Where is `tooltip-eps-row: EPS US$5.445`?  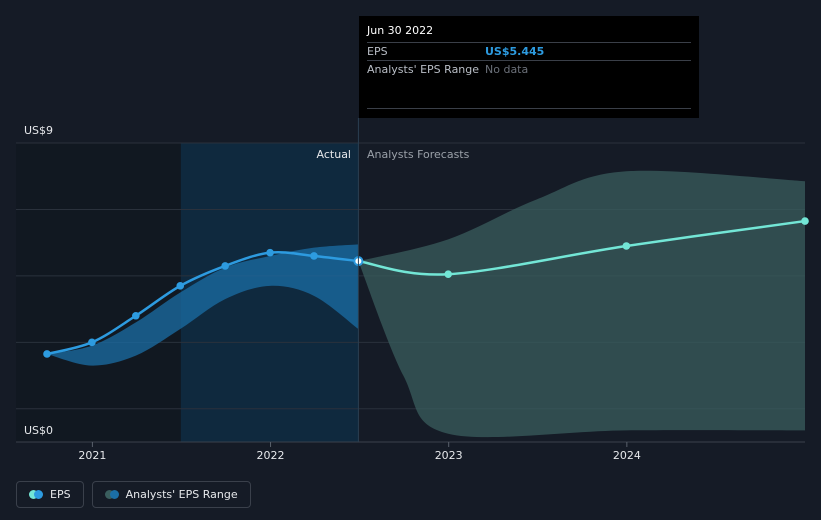 tooltip-eps-row: EPS US$5.445 is located at coordinates (529, 51).